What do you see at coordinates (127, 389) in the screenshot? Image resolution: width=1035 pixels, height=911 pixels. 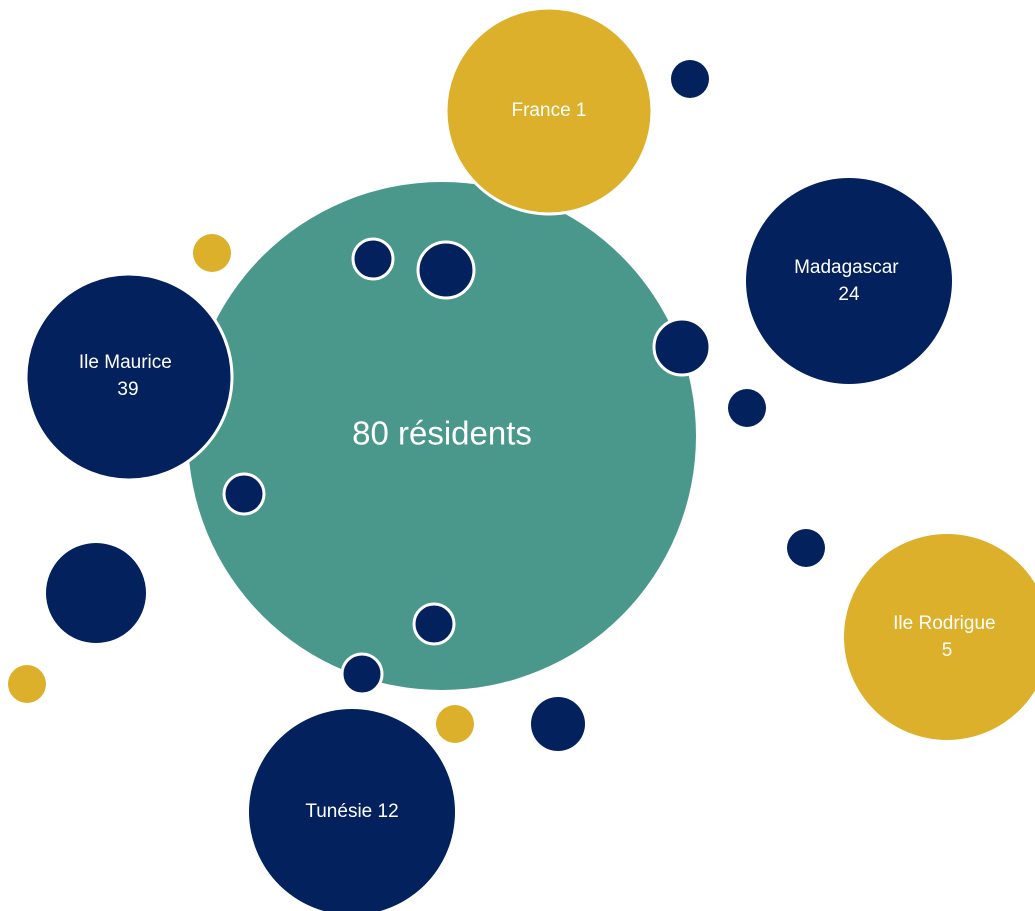 I see `node-ile-maurice-line-2: 39` at bounding box center [127, 389].